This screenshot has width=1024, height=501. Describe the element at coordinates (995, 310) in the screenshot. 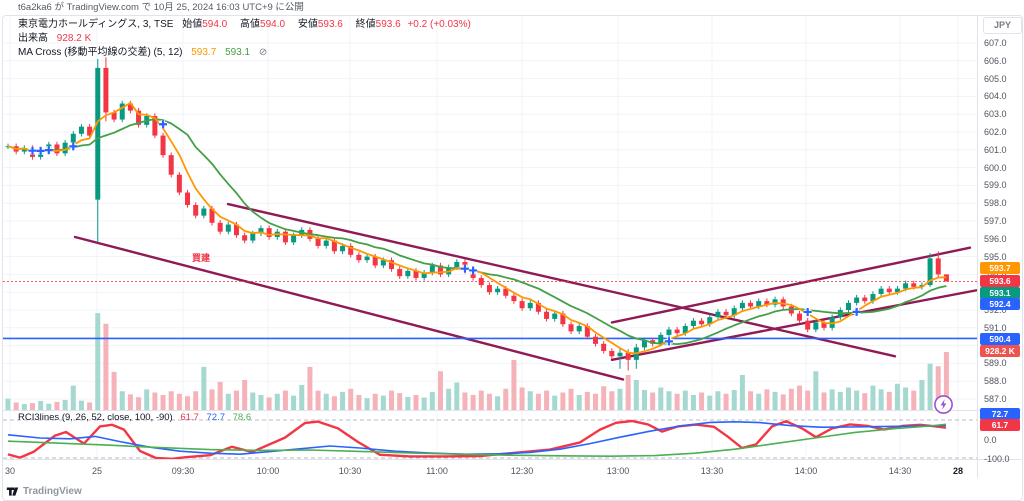

I see `price-axis-label: 592.0` at that location.